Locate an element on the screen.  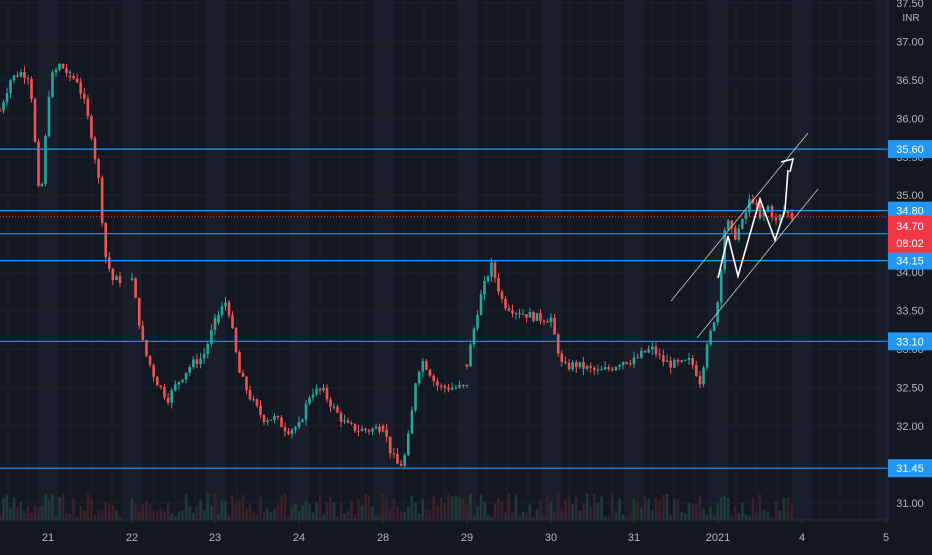
channel-lower-line is located at coordinates (757, 263).